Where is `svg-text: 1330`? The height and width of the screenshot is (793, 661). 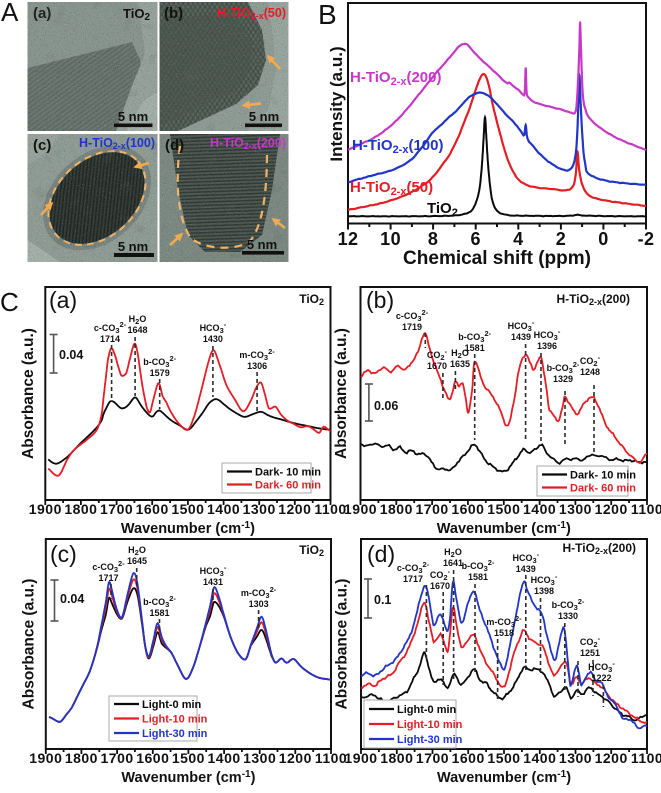 svg-text: 1330 is located at coordinates (568, 616).